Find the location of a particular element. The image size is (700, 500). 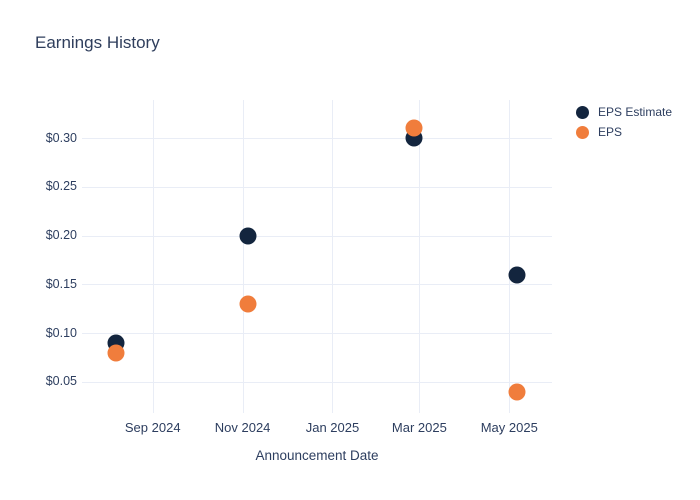

y-tick-label: $0.10 is located at coordinates (61, 332).